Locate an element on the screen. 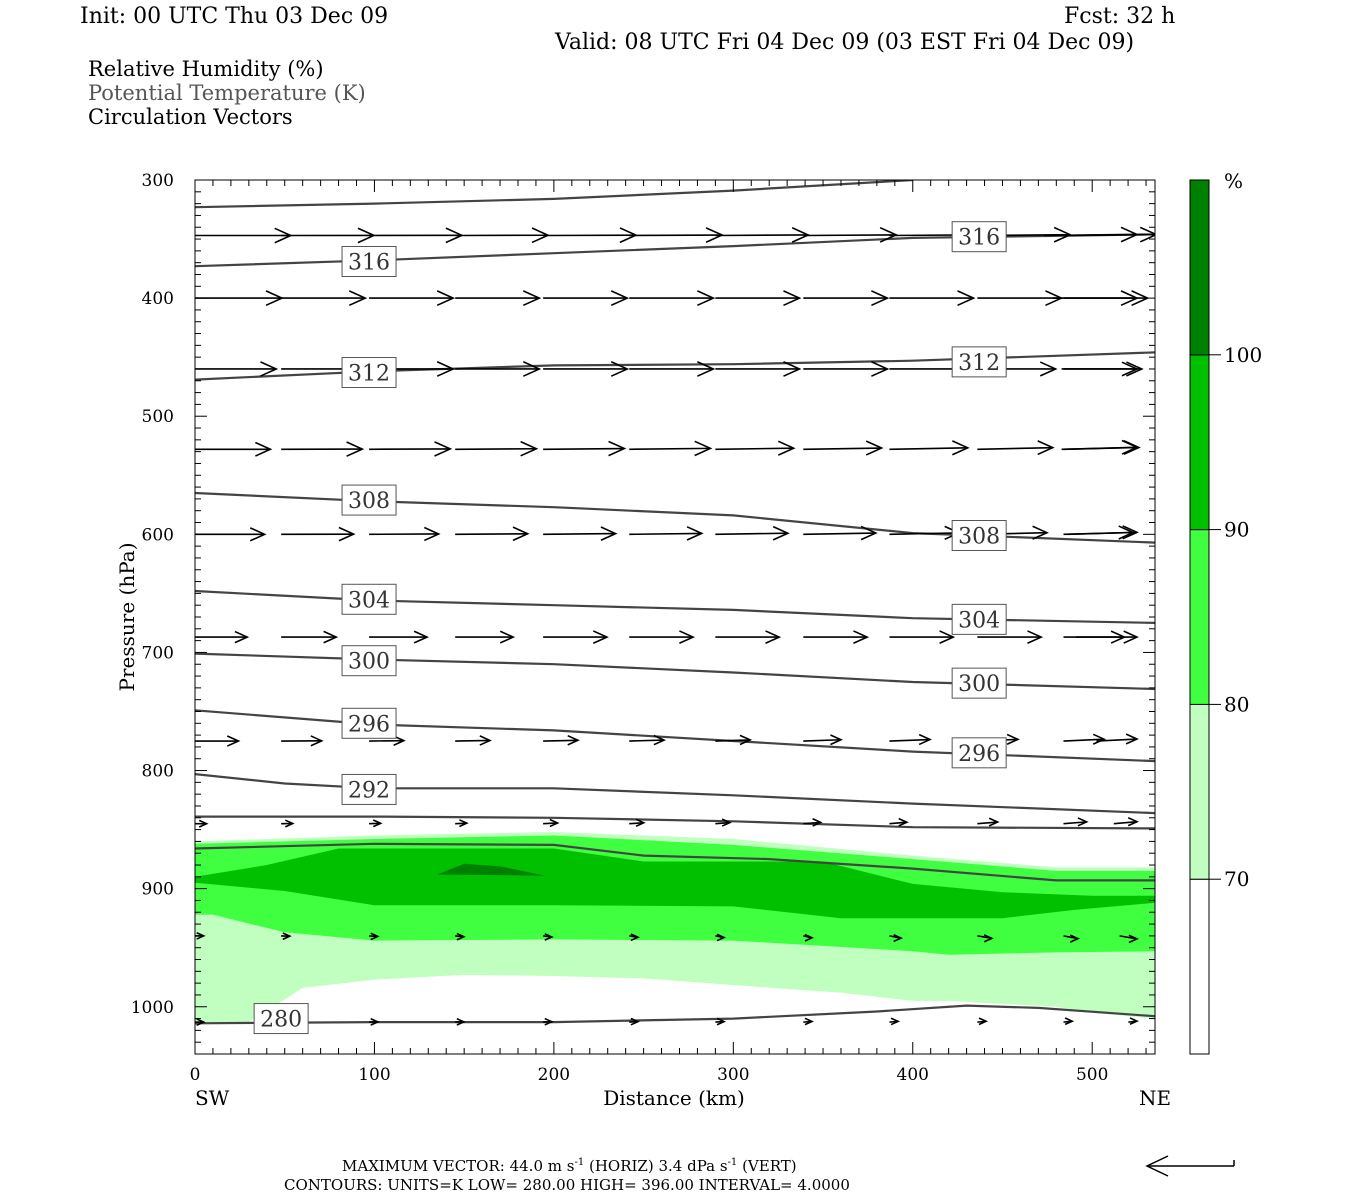 The image size is (1350, 1200). colorbar-level-label: 90 is located at coordinates (1236, 530).